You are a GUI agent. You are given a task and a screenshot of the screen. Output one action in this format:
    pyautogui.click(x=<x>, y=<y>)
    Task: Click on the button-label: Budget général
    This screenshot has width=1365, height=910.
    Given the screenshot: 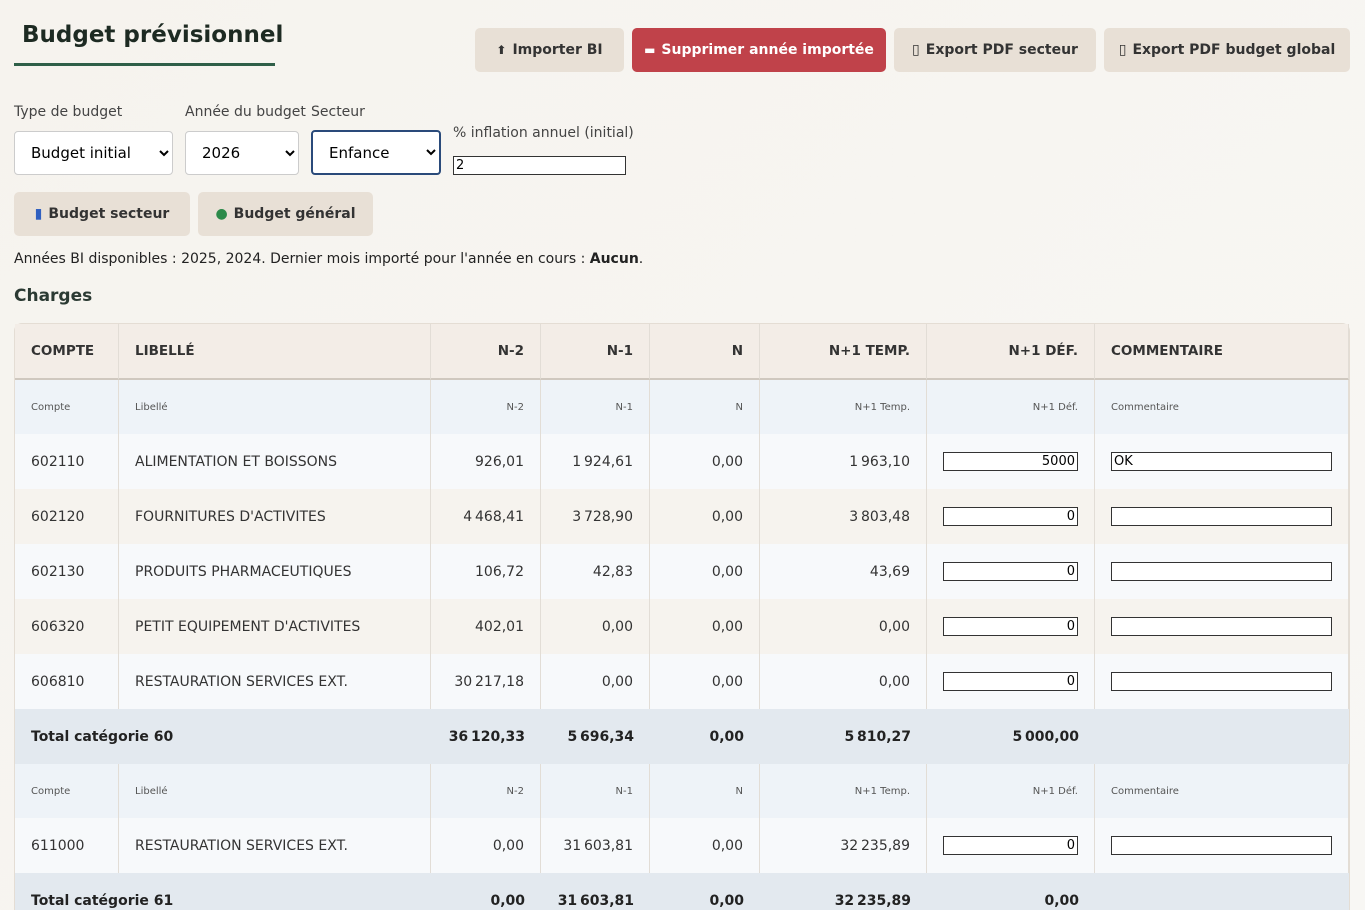 What is the action you would take?
    pyautogui.click(x=294, y=214)
    